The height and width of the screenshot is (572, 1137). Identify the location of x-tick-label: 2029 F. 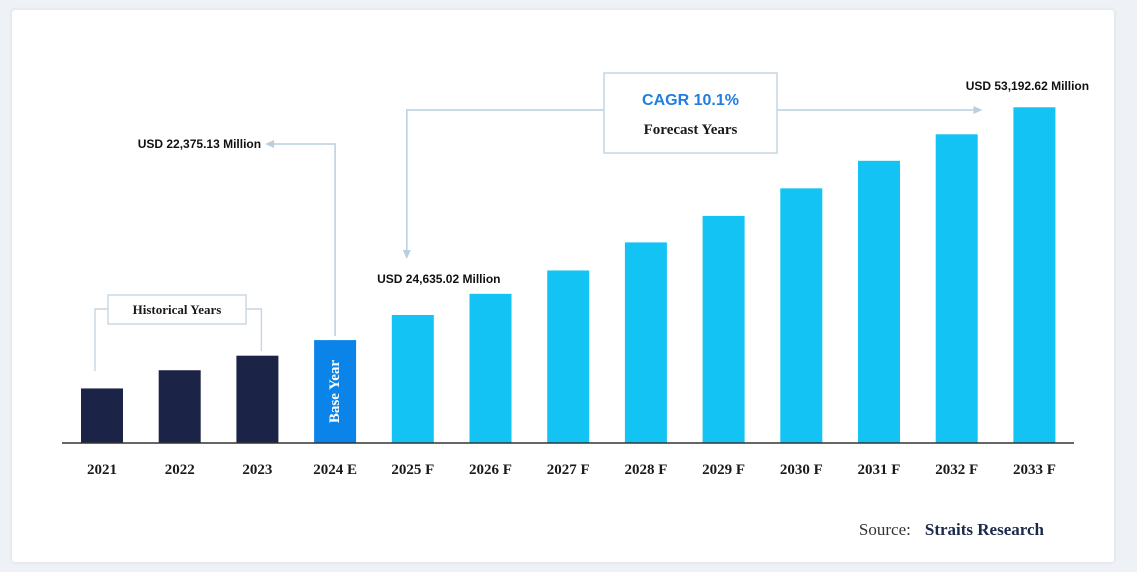
(723, 470).